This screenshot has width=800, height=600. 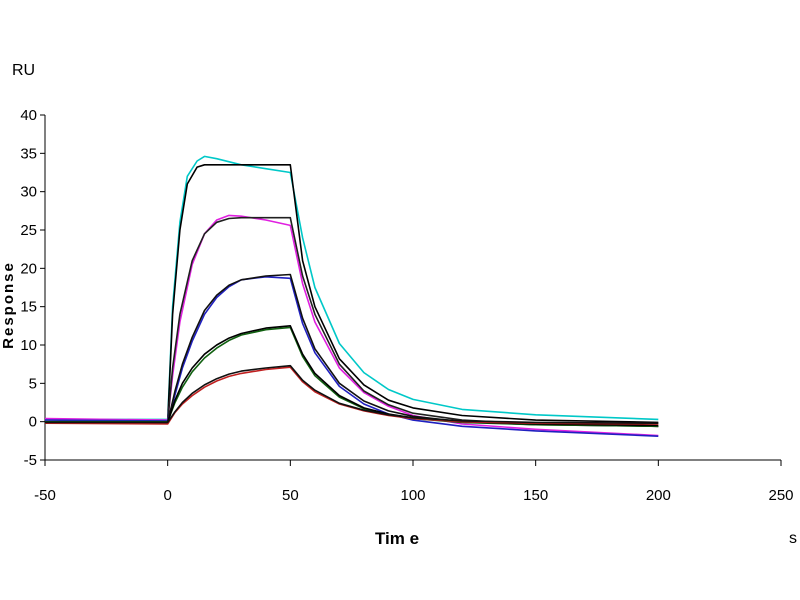 What do you see at coordinates (28, 345) in the screenshot?
I see `y-tick-label: 10` at bounding box center [28, 345].